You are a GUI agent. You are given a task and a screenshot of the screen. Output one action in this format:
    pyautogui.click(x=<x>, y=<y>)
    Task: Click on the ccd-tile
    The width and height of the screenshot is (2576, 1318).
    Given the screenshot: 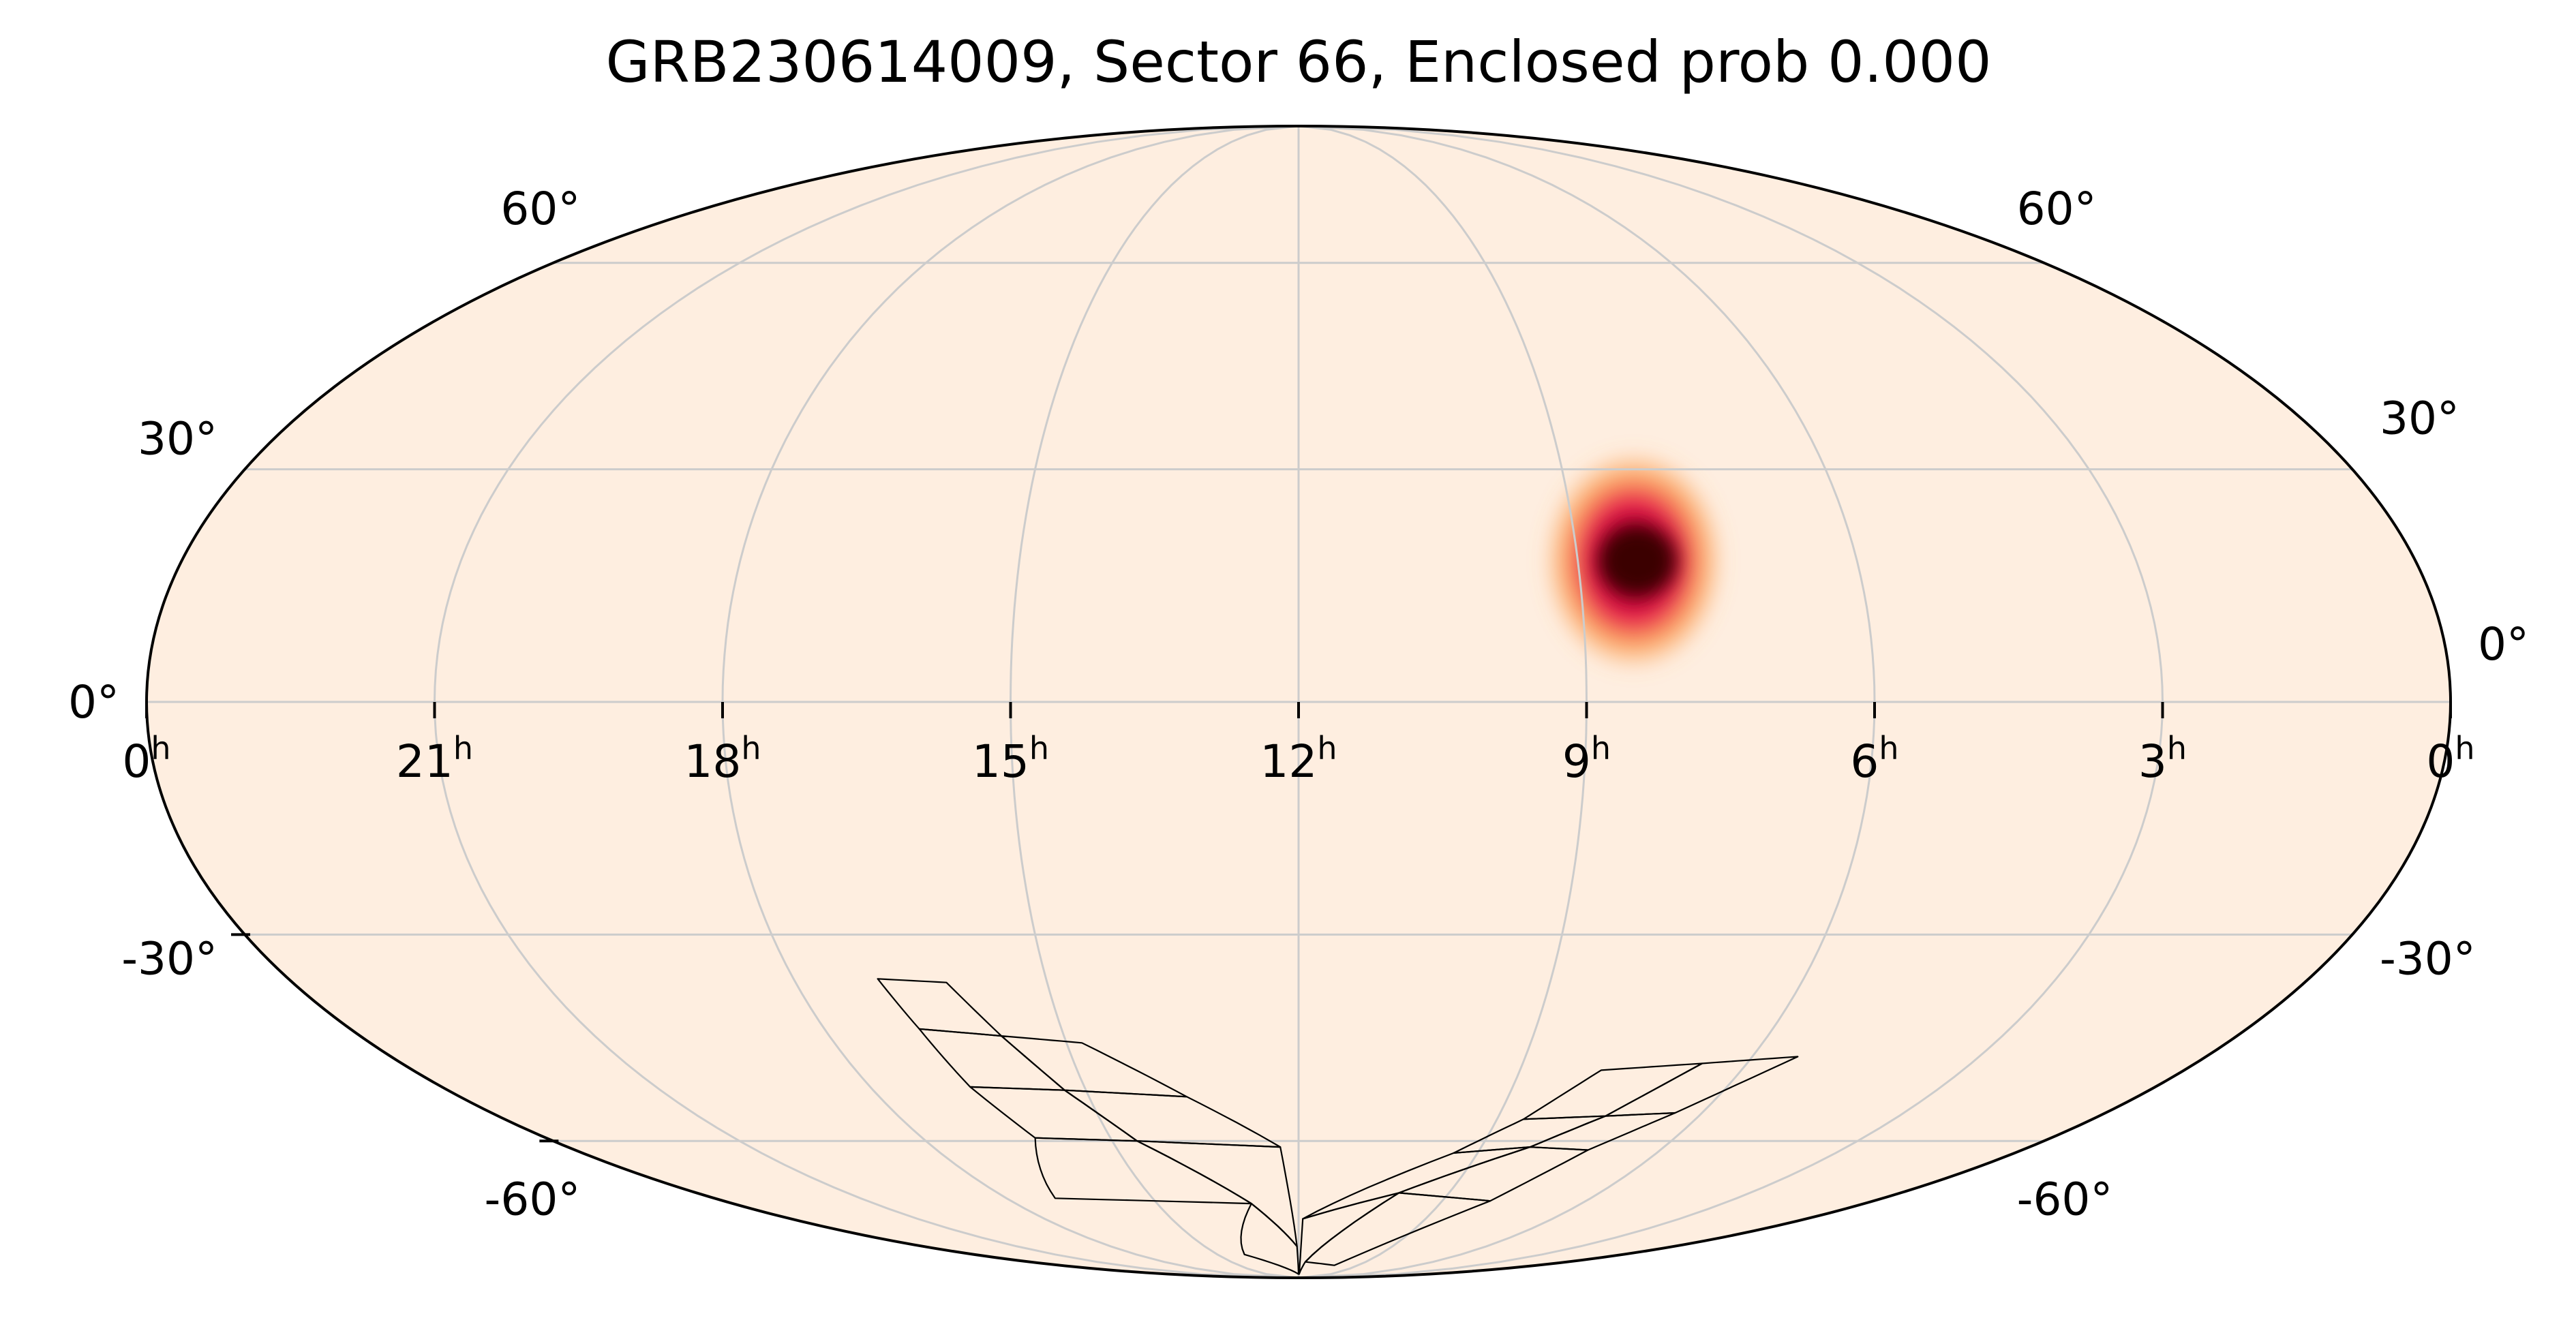 What is the action you would take?
    pyautogui.click(x=1349, y=1233)
    